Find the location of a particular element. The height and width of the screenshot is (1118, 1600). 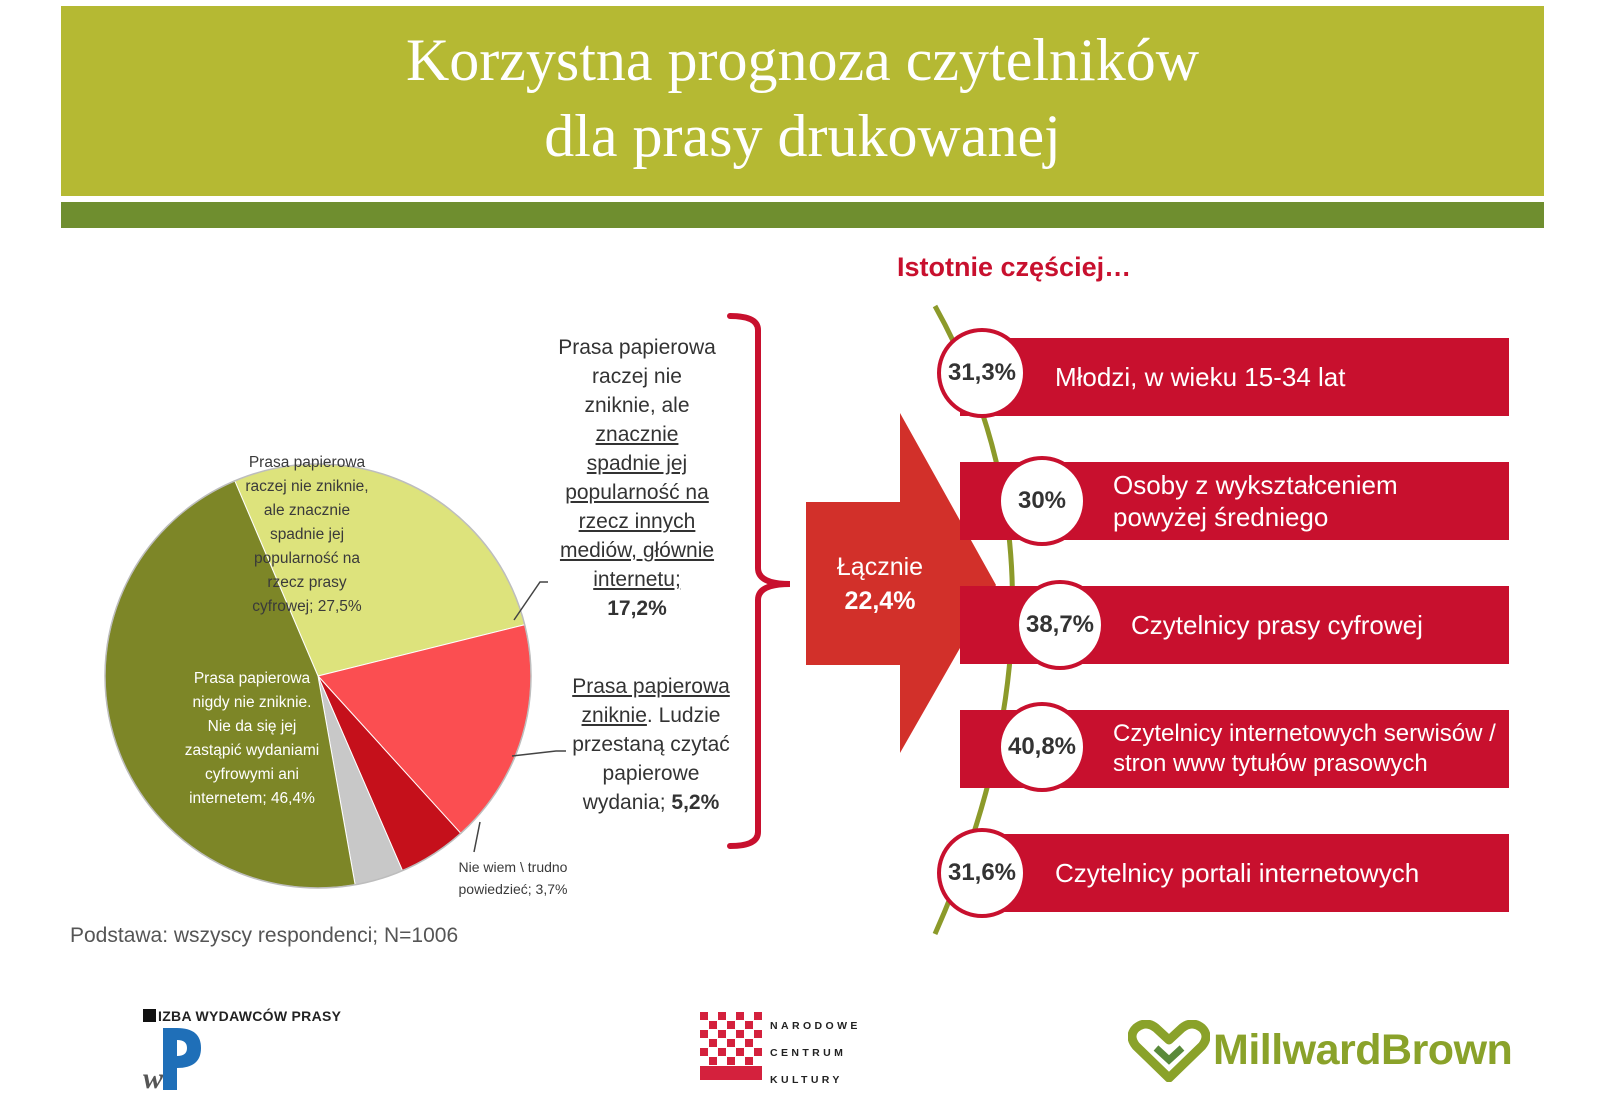

side-label-prefix: wydania; is located at coordinates (624, 802).